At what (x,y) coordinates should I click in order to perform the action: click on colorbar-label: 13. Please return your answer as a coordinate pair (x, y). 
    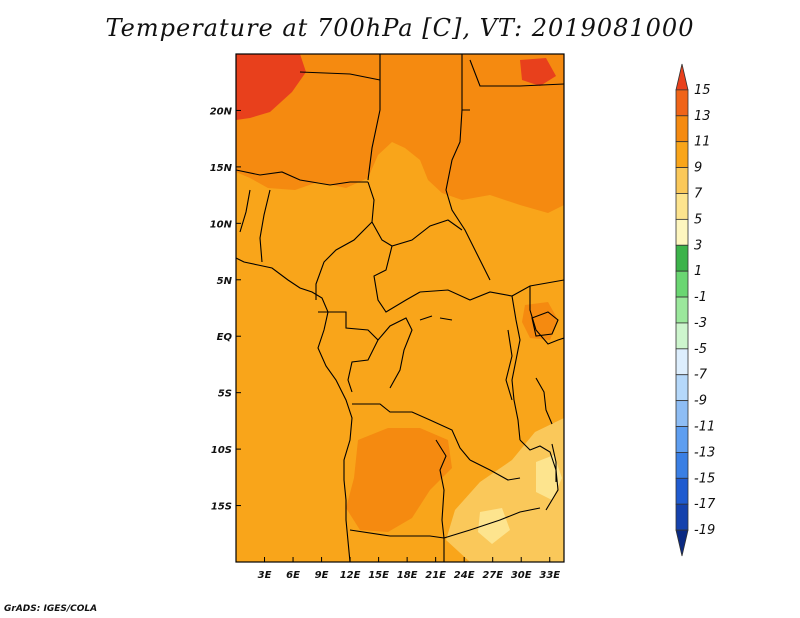
    Looking at the image, I should click on (702, 116).